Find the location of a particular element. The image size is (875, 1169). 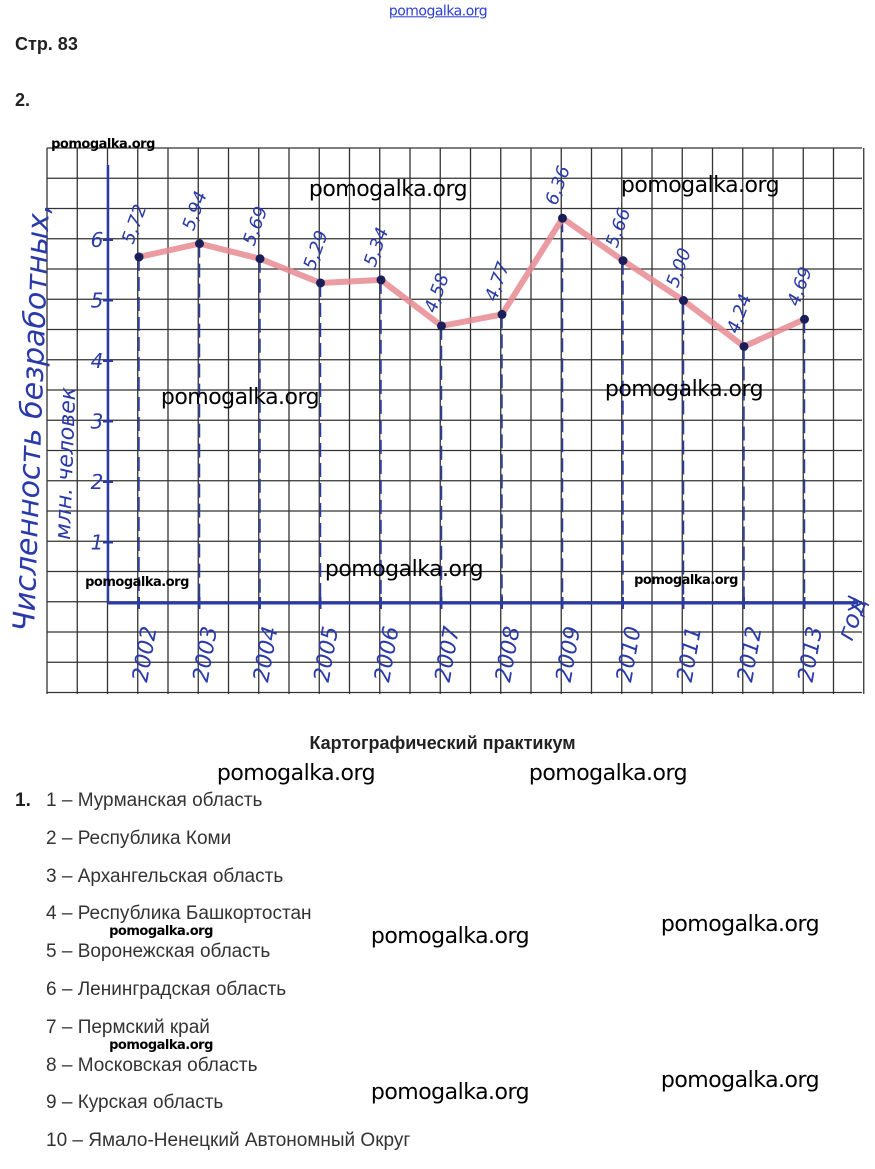

x-axis-arrow is located at coordinates (856, 603).